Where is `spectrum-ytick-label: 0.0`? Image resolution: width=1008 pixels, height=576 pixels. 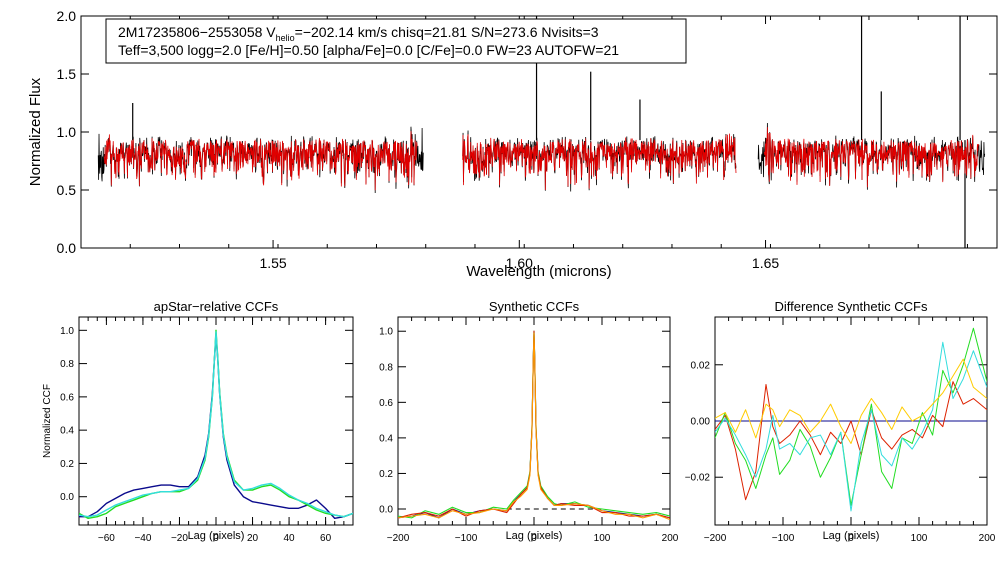
spectrum-ytick-label: 0.0 is located at coordinates (67, 248).